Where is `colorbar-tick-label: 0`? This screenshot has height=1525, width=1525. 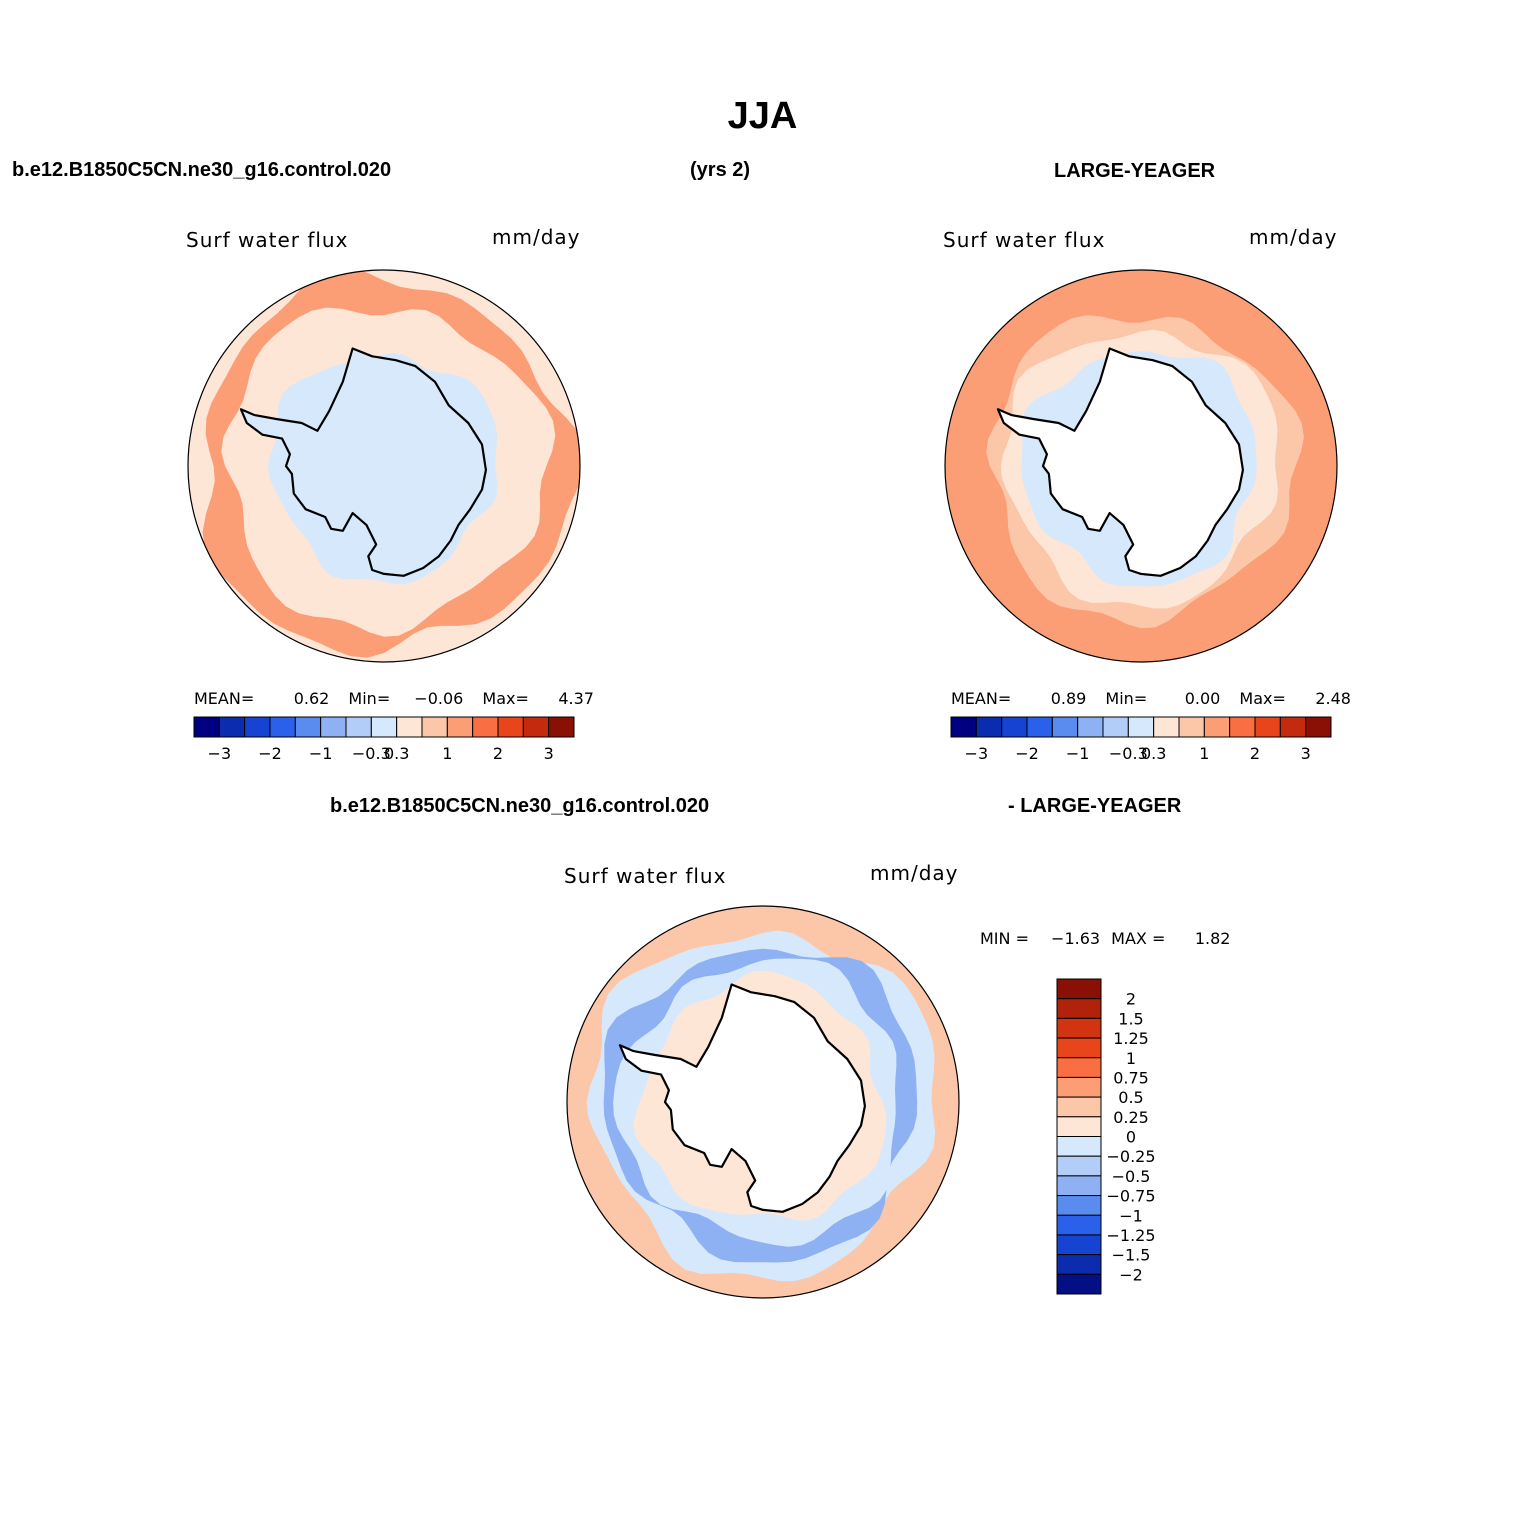 colorbar-tick-label: 0 is located at coordinates (1131, 1137).